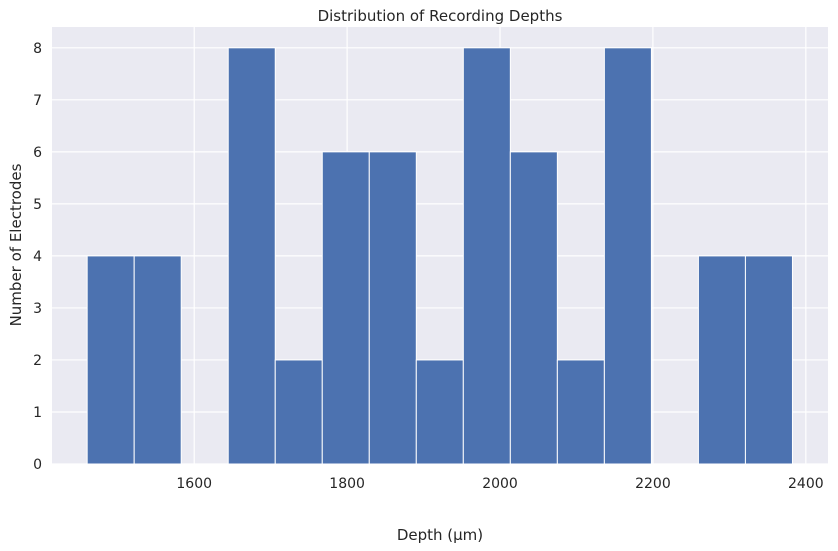  I want to click on x-axis-label: Depth (µm), so click(440, 535).